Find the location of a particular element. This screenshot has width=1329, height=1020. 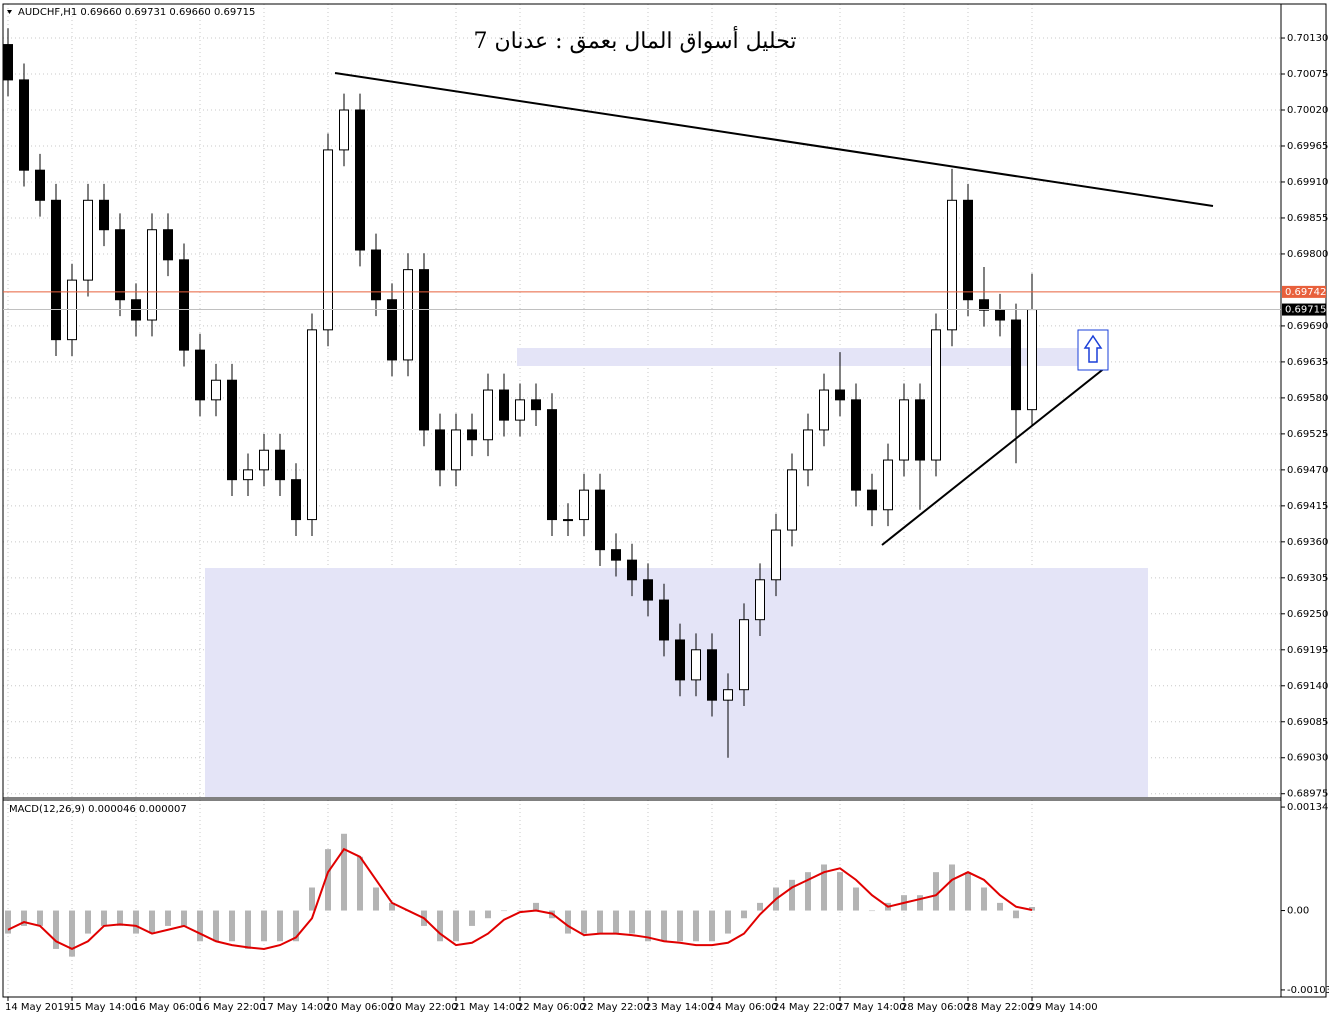

y-tick-label: 0.69690 is located at coordinates (1307, 326).